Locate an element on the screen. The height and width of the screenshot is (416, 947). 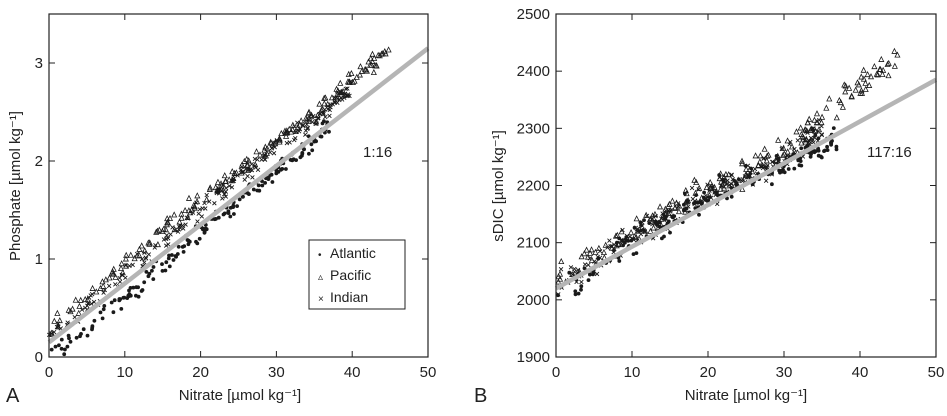
panel-a-letter: A is located at coordinates (13, 396).